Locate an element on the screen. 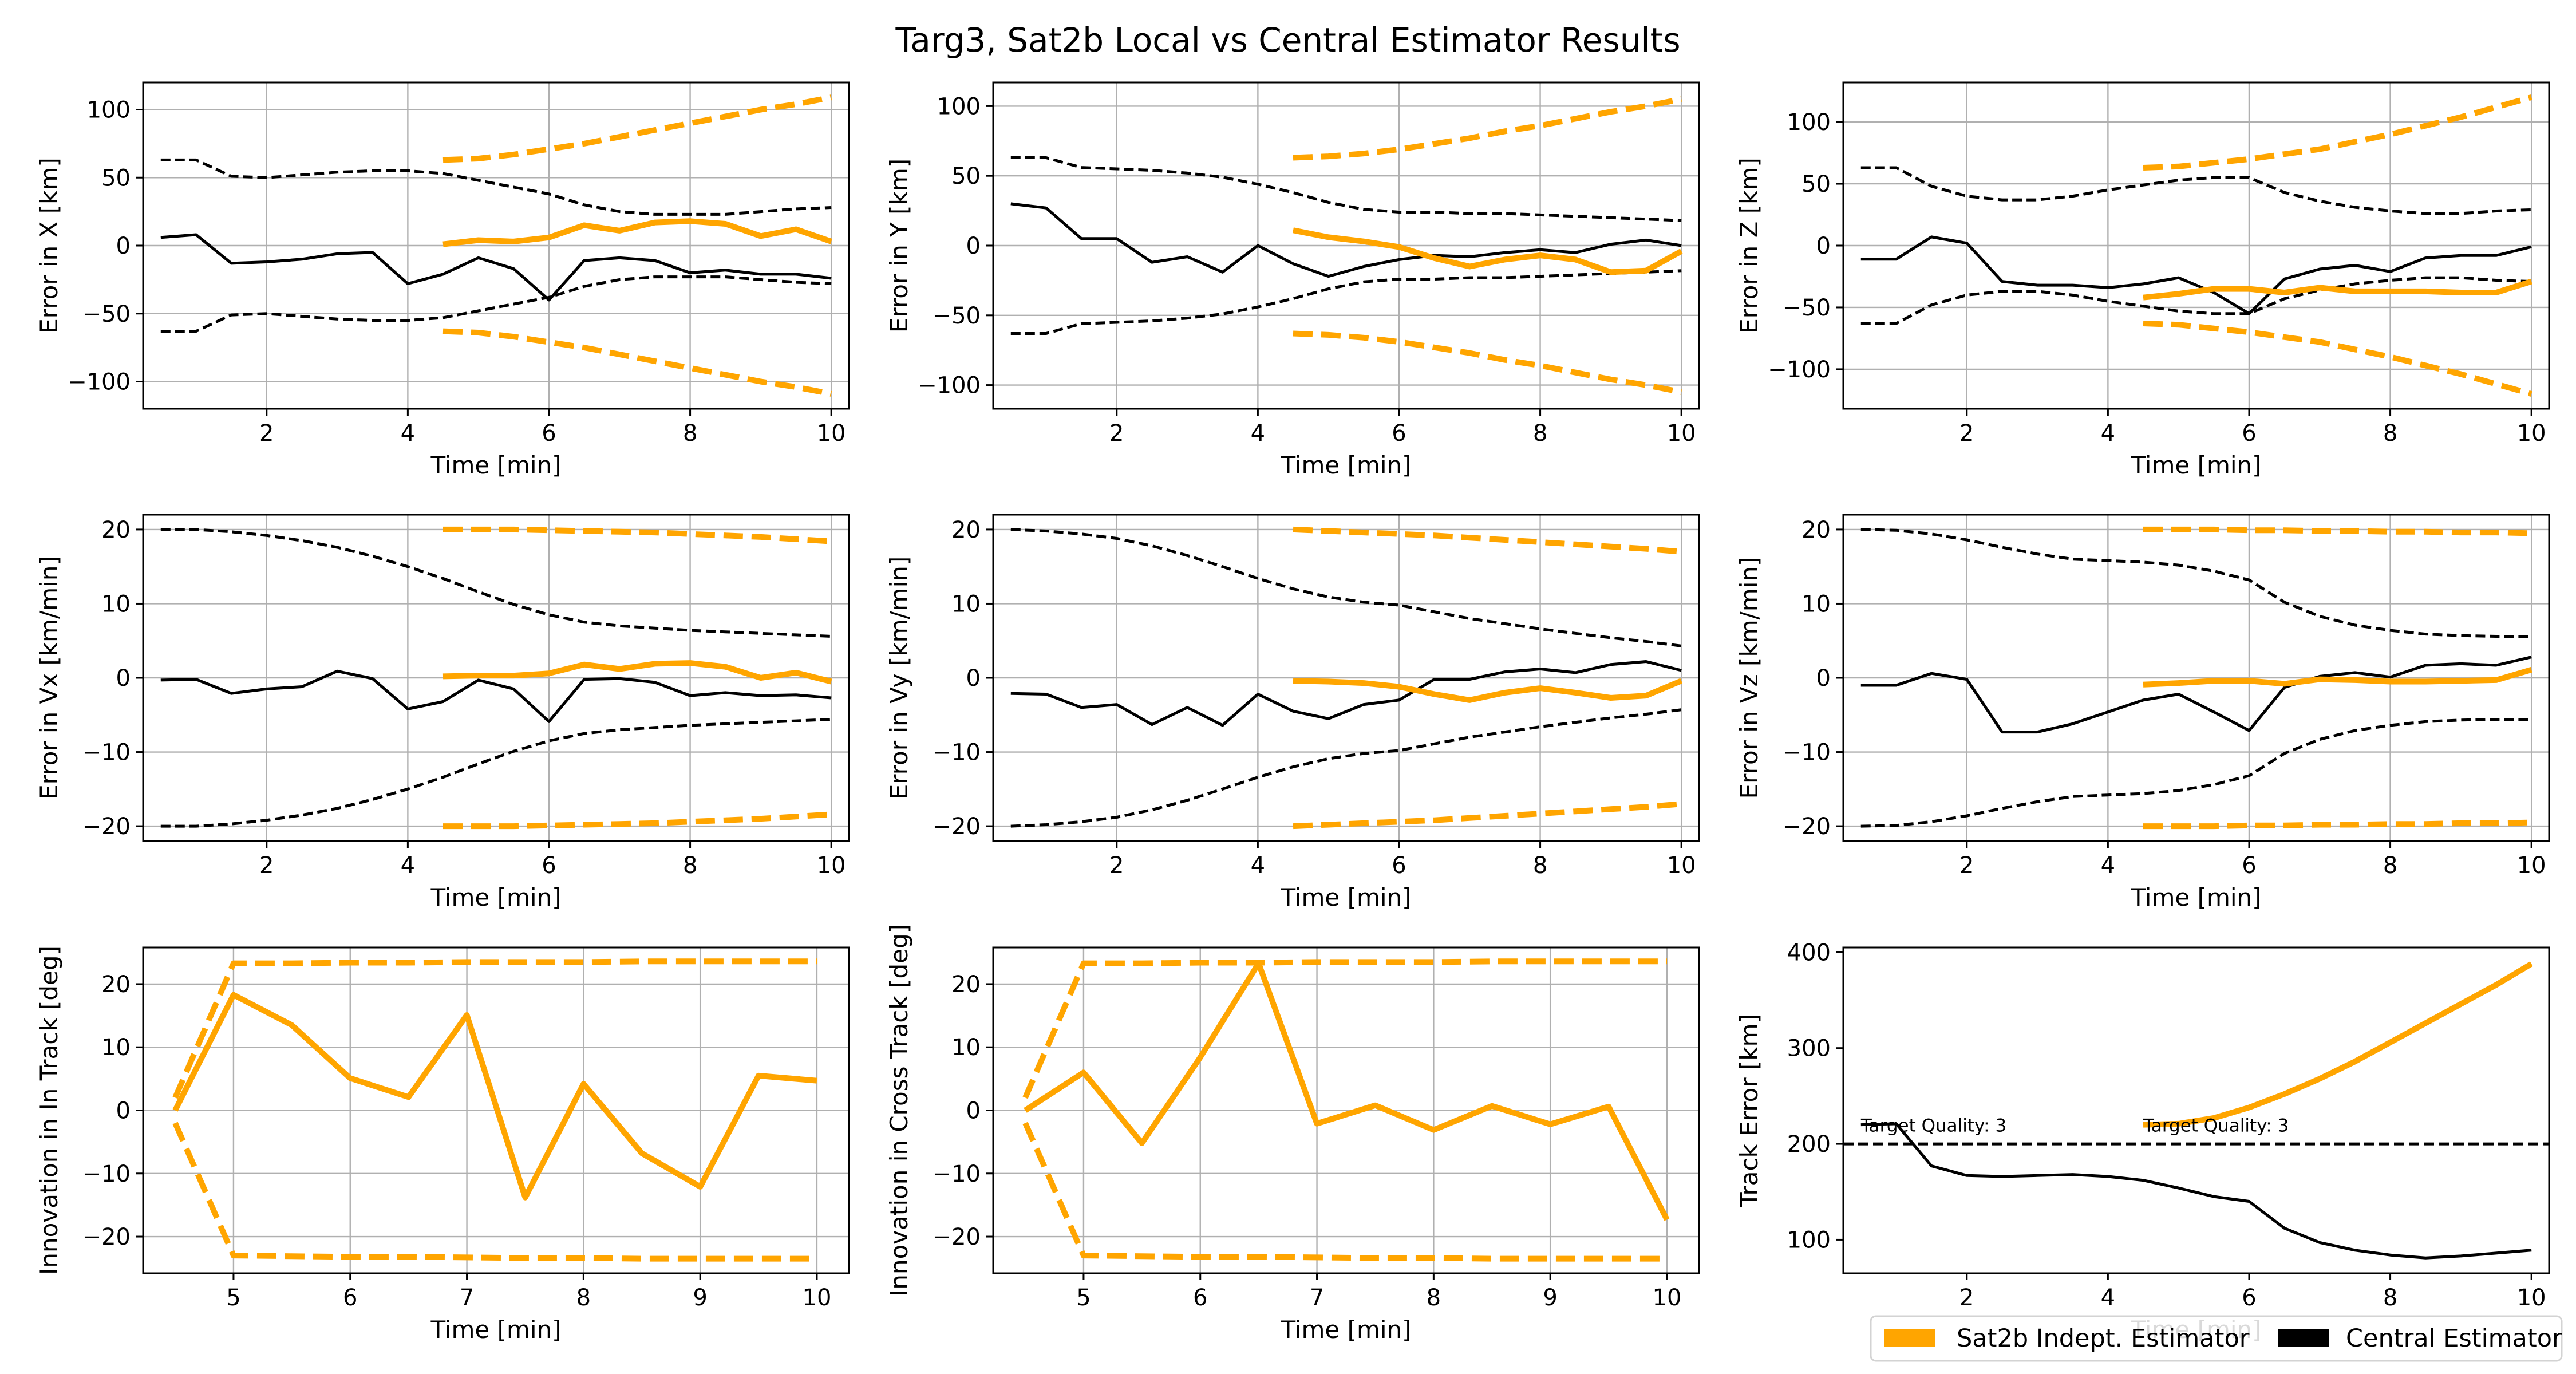  x-series-central-error is located at coordinates (496, 267).